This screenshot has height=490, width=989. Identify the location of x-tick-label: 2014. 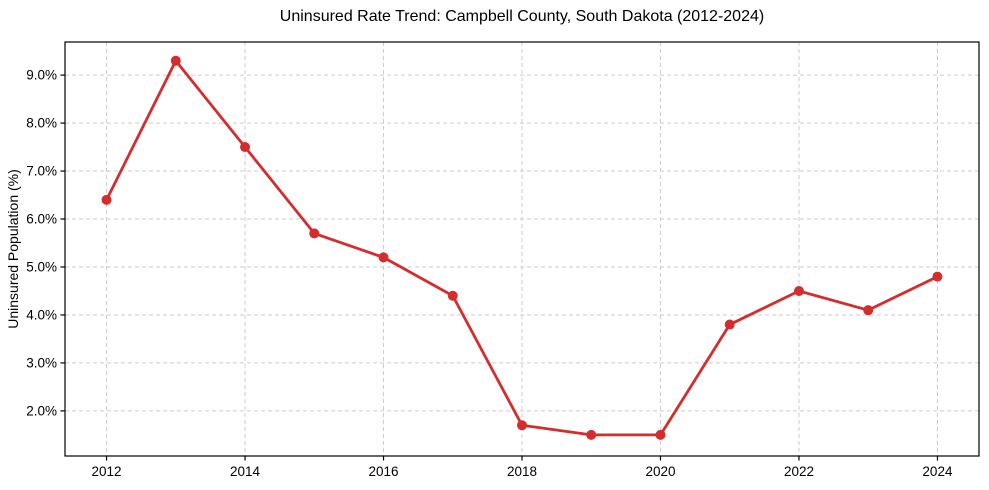
(245, 471).